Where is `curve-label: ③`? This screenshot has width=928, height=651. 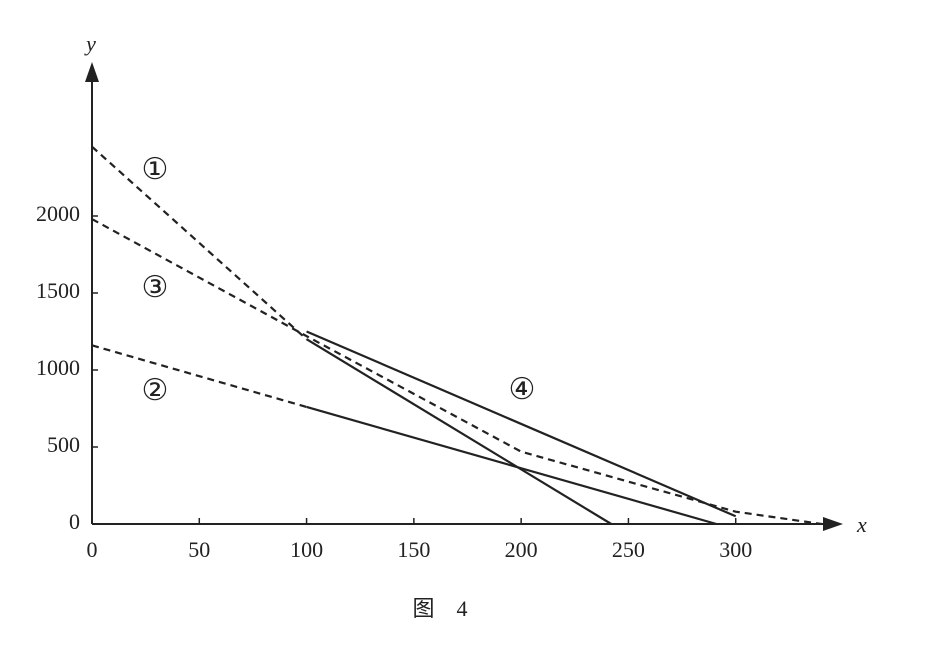 curve-label: ③ is located at coordinates (155, 287).